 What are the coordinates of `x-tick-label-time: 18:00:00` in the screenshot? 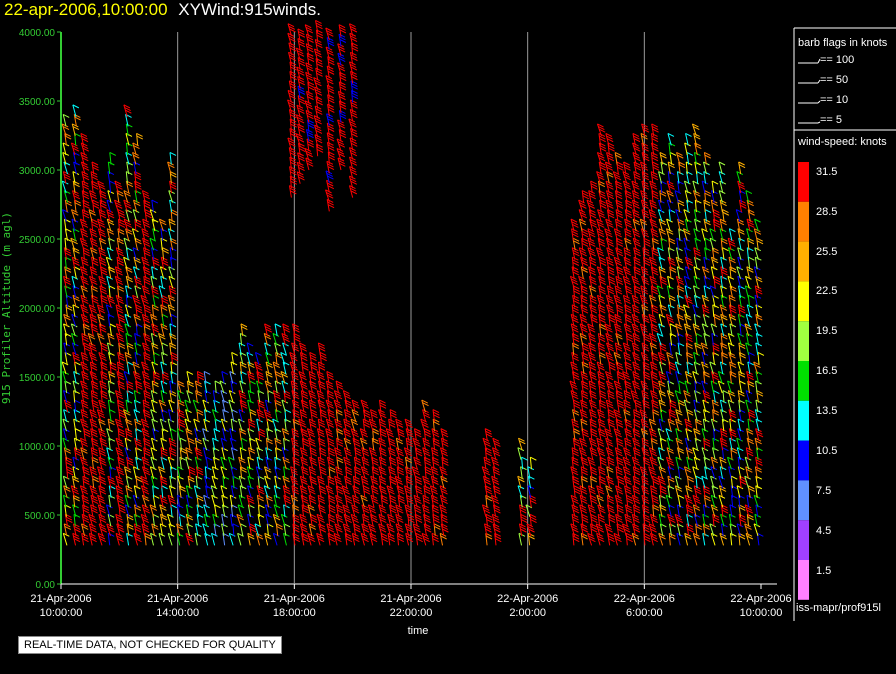 It's located at (294, 613).